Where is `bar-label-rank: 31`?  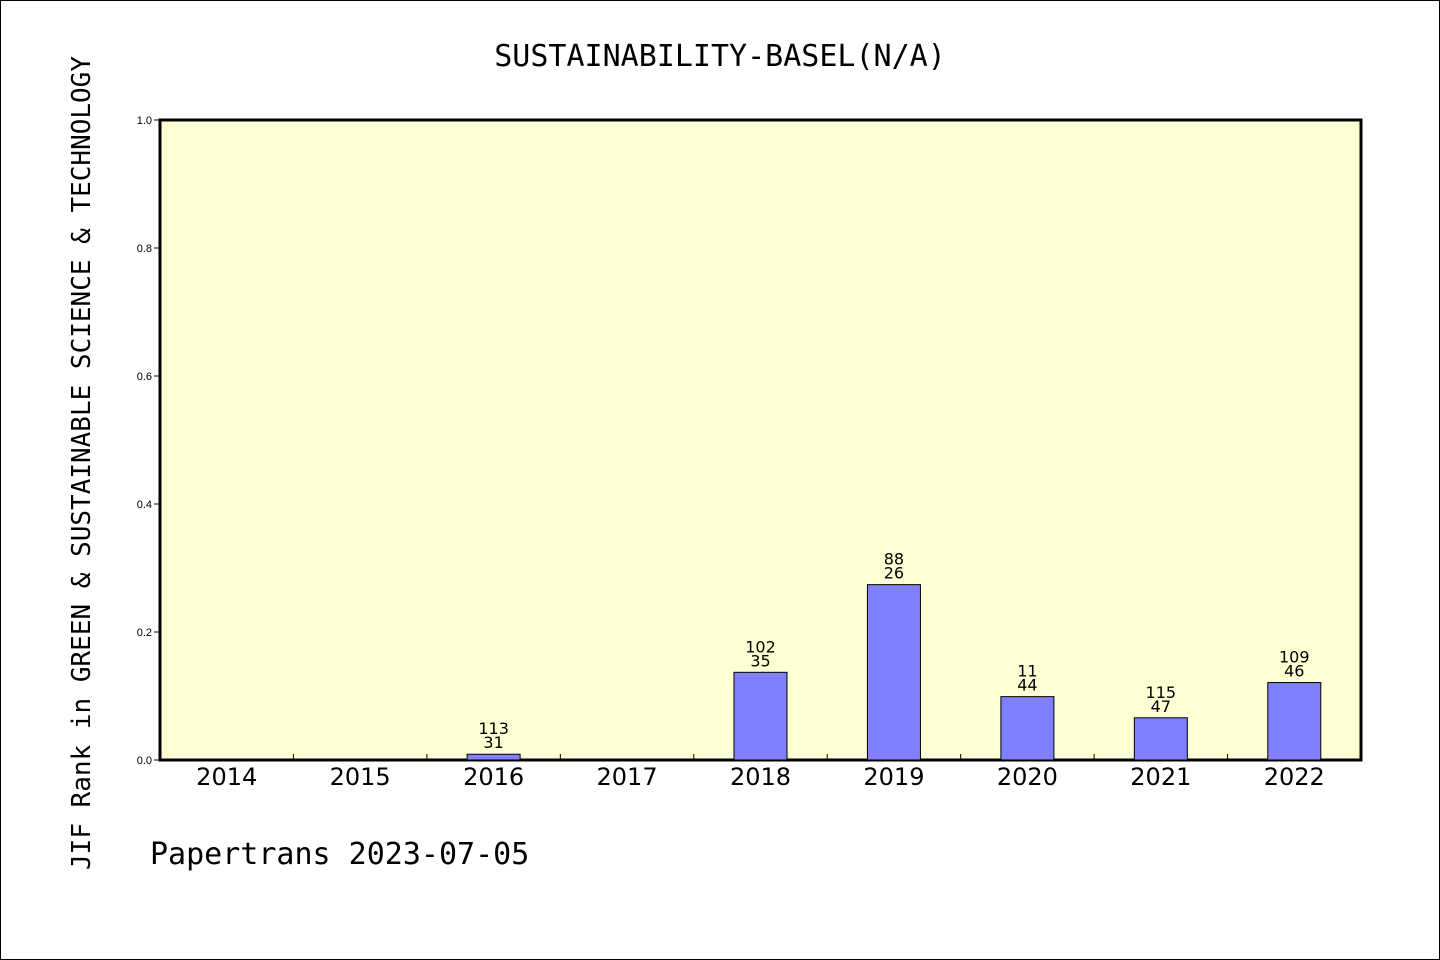
bar-label-rank: 31 is located at coordinates (493, 742).